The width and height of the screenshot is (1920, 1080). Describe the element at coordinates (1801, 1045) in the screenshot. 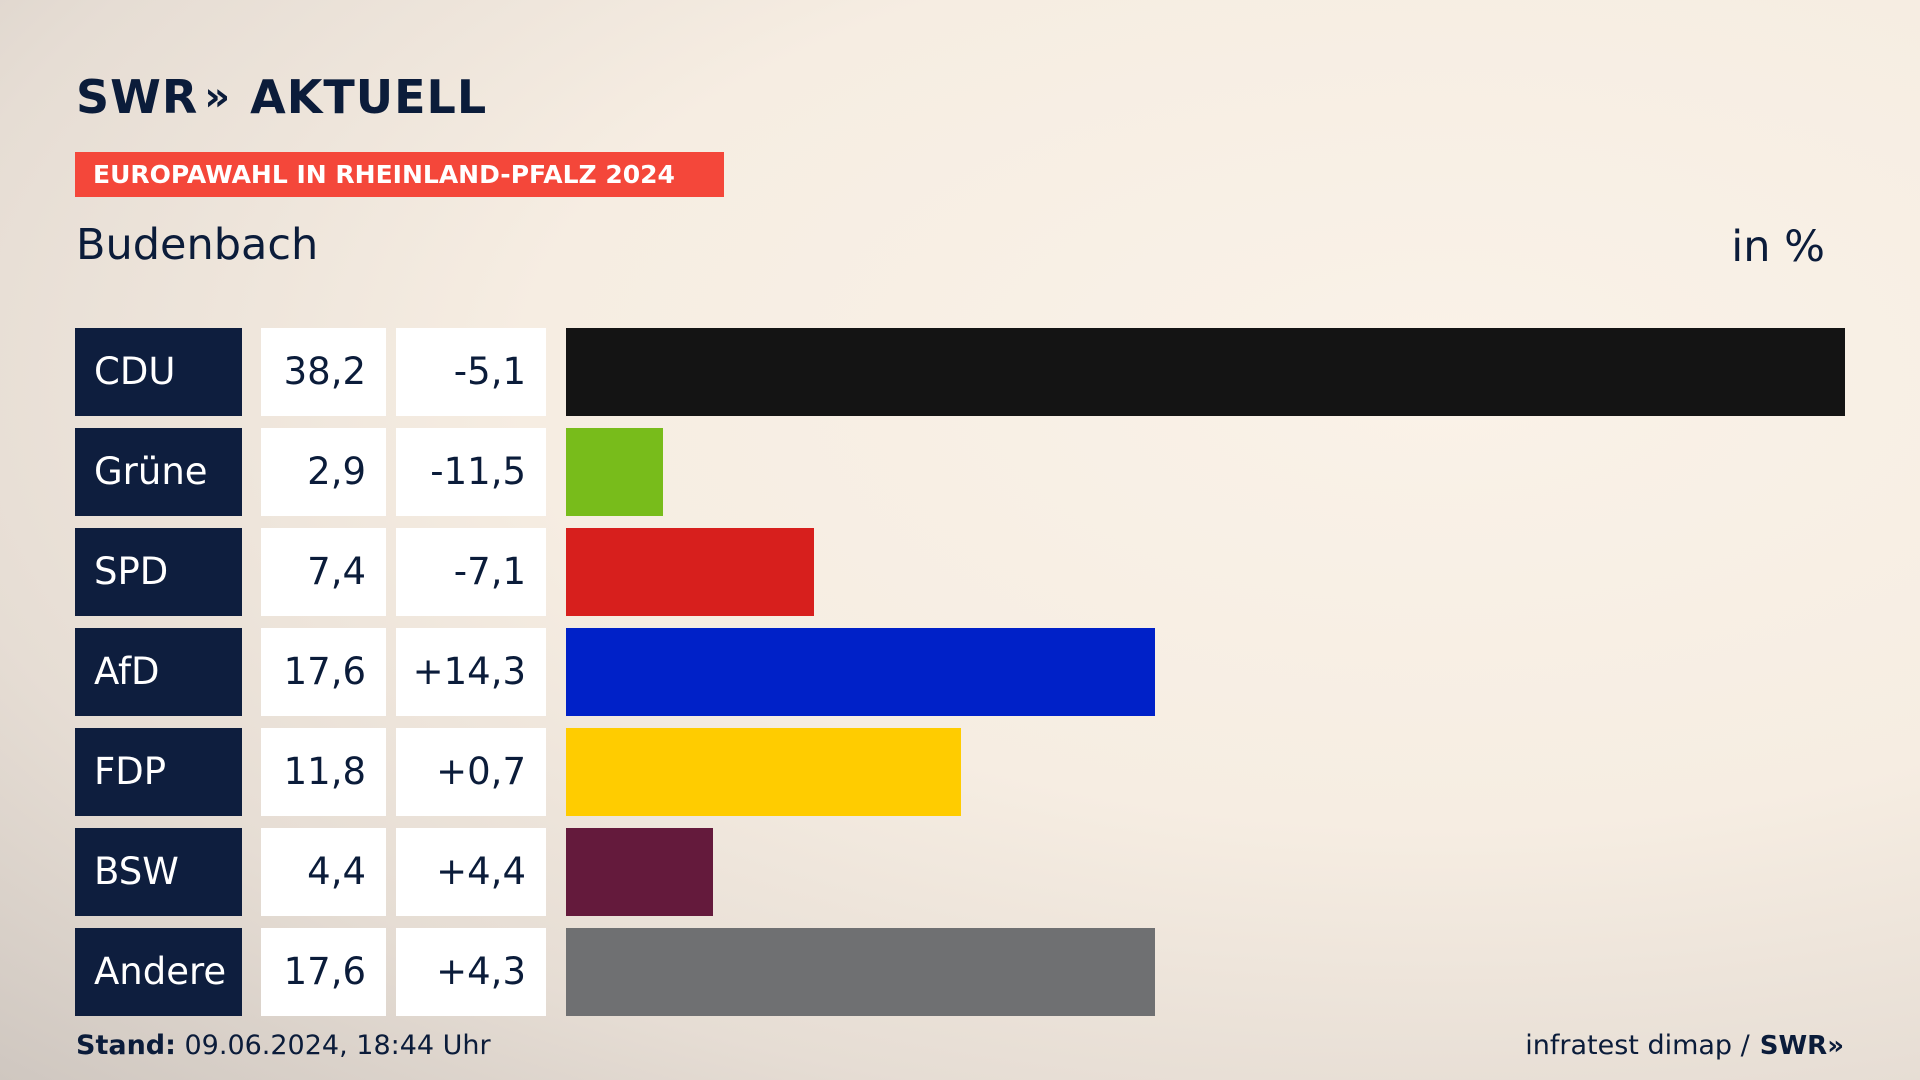

I see `swr-small-logo: SWR»` at that location.